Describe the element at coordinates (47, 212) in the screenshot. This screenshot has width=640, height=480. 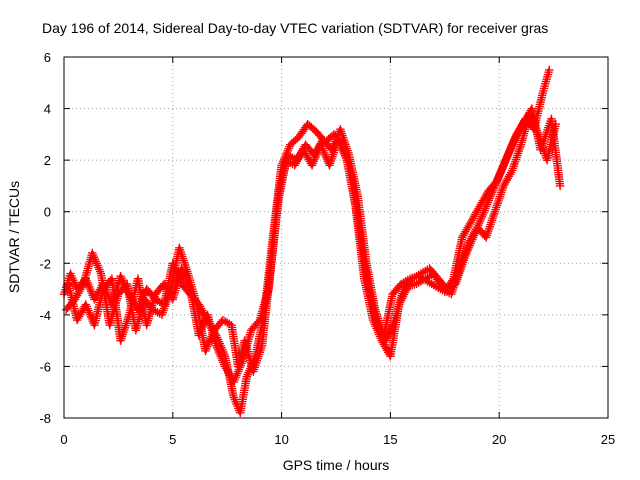
I see `y-tick-label: 0` at that location.